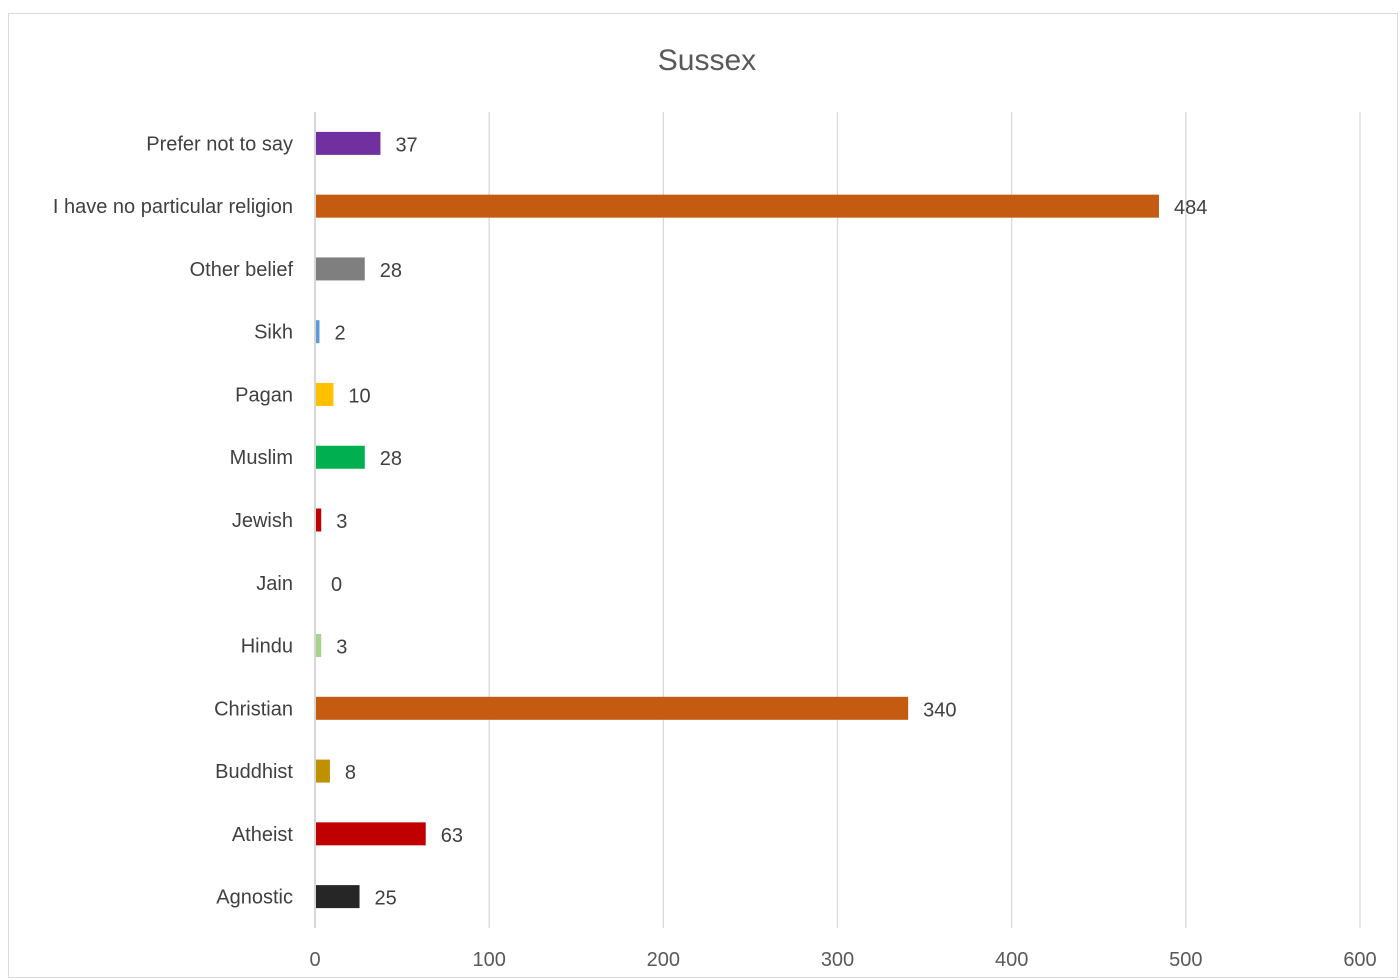 This screenshot has width=1400, height=980. Describe the element at coordinates (359, 396) in the screenshot. I see `data-label: 10` at that location.